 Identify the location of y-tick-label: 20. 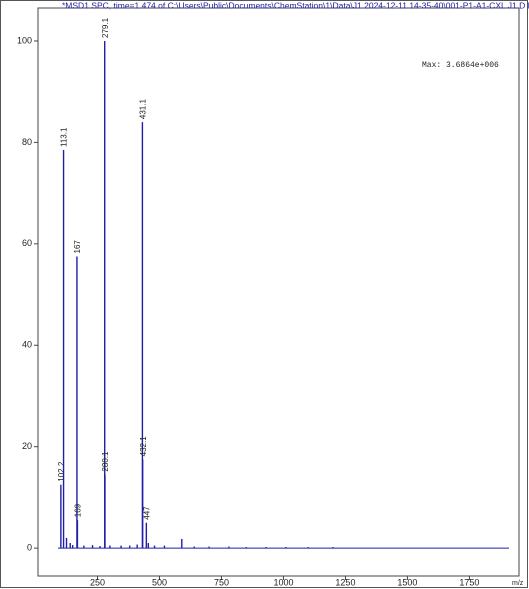
(27, 446).